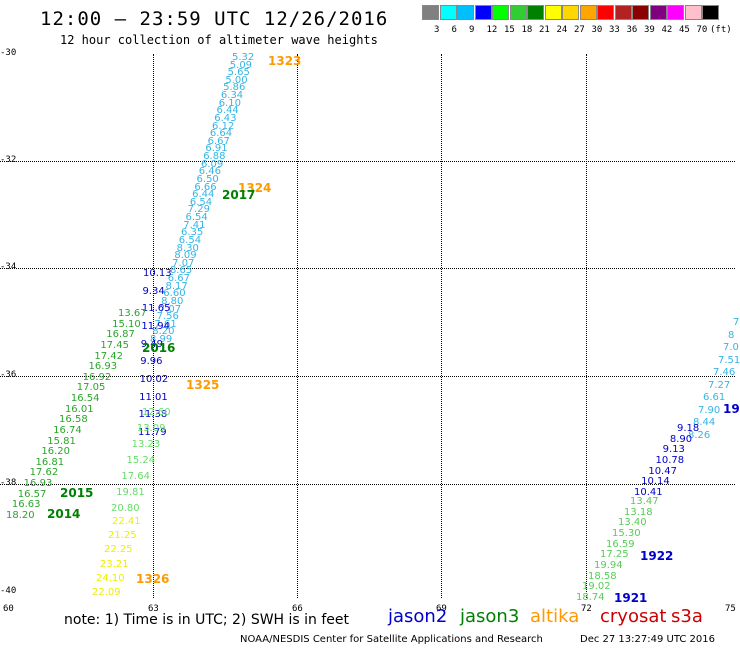  I want to click on wave-height-value: 16.20, so click(55, 452).